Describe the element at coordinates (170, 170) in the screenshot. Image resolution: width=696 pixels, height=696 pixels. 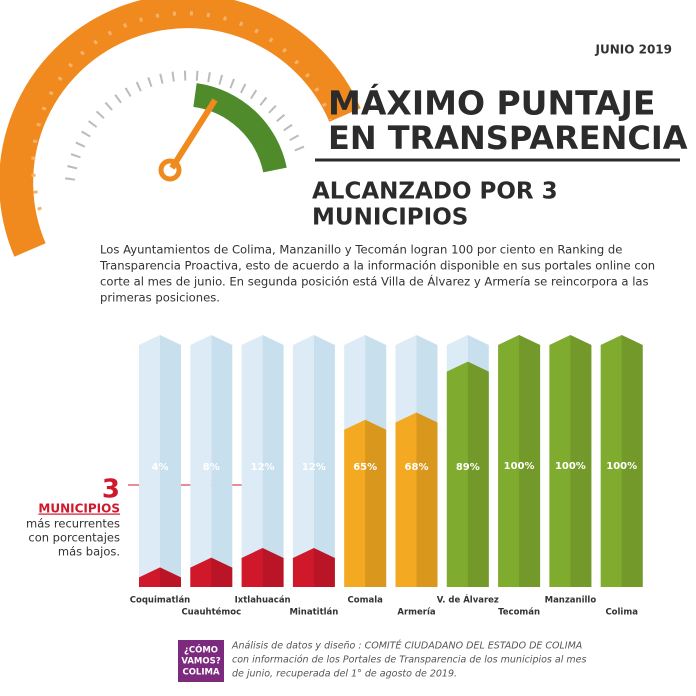
I see `gauge-hub` at that location.